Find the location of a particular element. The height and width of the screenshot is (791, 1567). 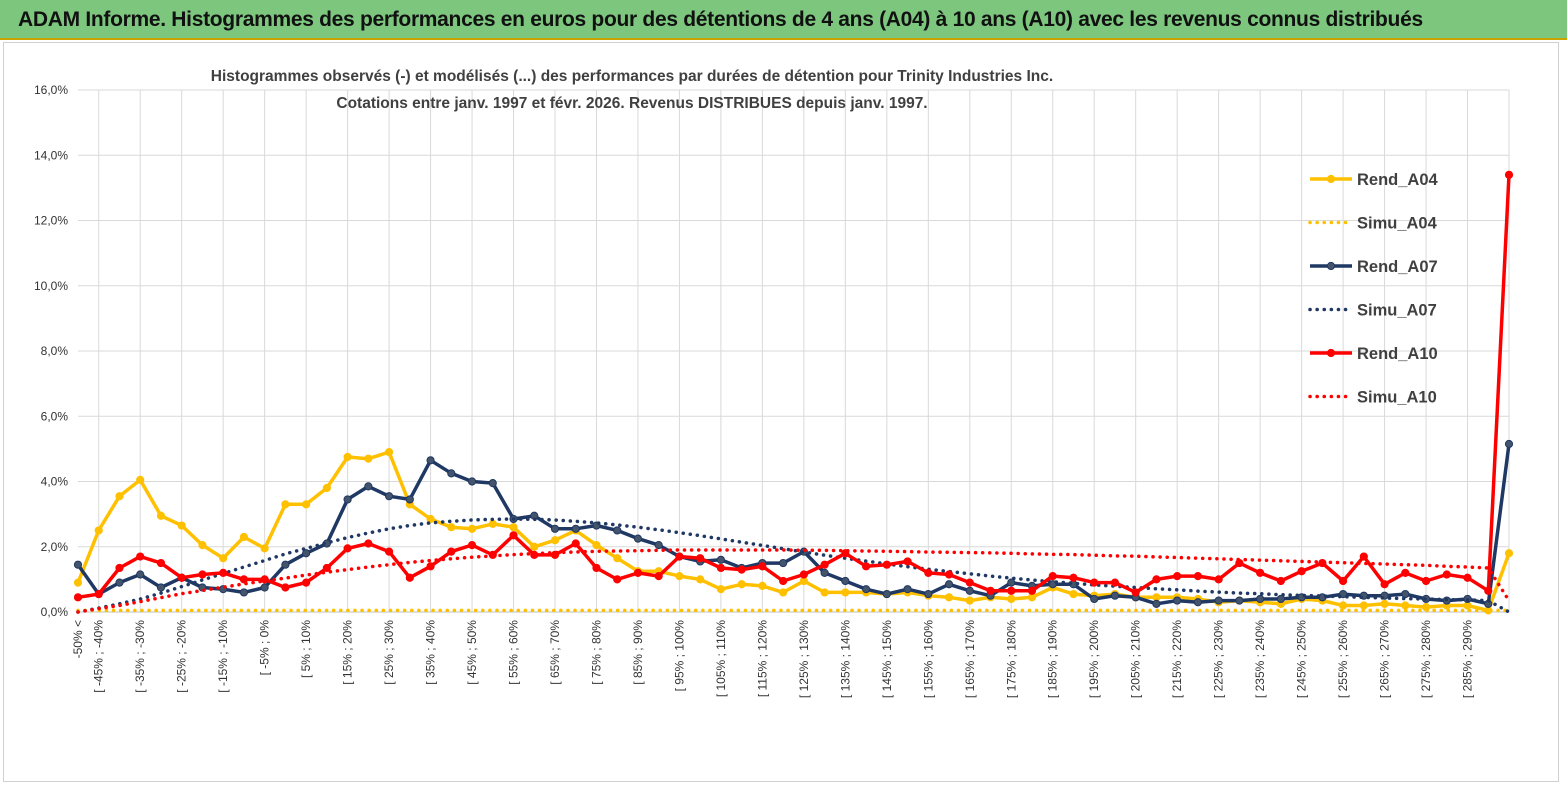

y-tick-label: 0,0% is located at coordinates (55, 612).